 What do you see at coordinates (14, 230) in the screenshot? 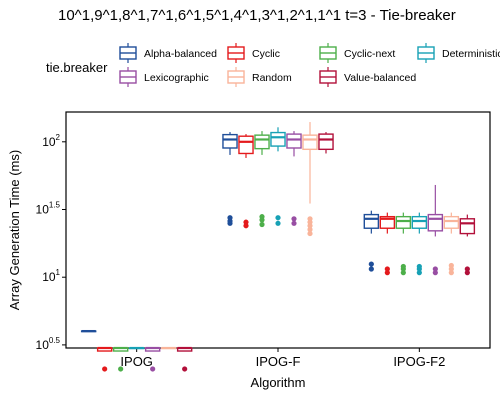
I see `y-axis-label: Array Generation Time (ms)` at bounding box center [14, 230].